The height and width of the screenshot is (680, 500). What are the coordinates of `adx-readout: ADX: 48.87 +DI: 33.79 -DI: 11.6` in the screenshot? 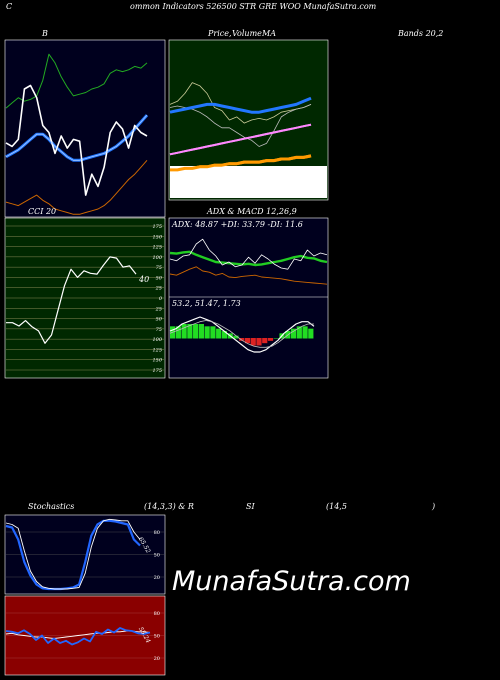 It's located at (237, 224).